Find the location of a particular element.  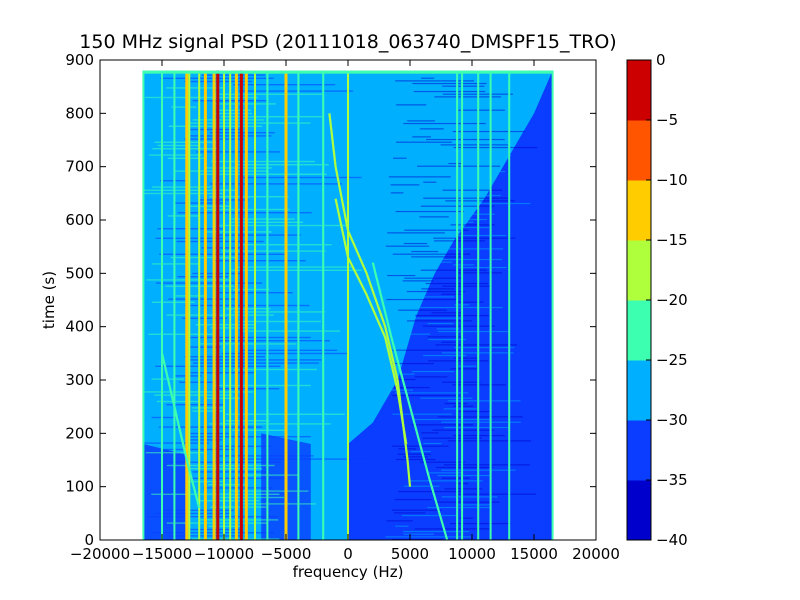

colorbar-tick-label: −20 is located at coordinates (672, 300).